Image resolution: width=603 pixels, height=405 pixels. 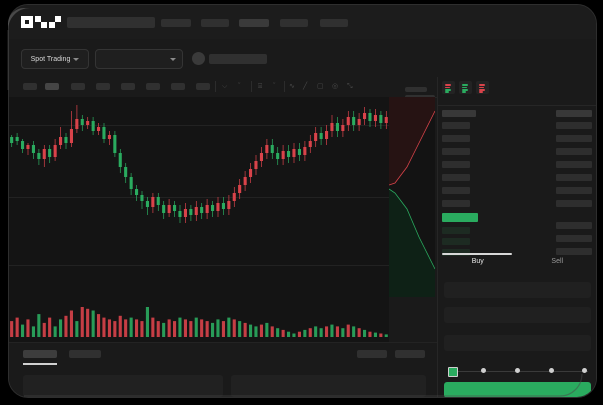 What do you see at coordinates (111, 22) in the screenshot?
I see `search-input` at bounding box center [111, 22].